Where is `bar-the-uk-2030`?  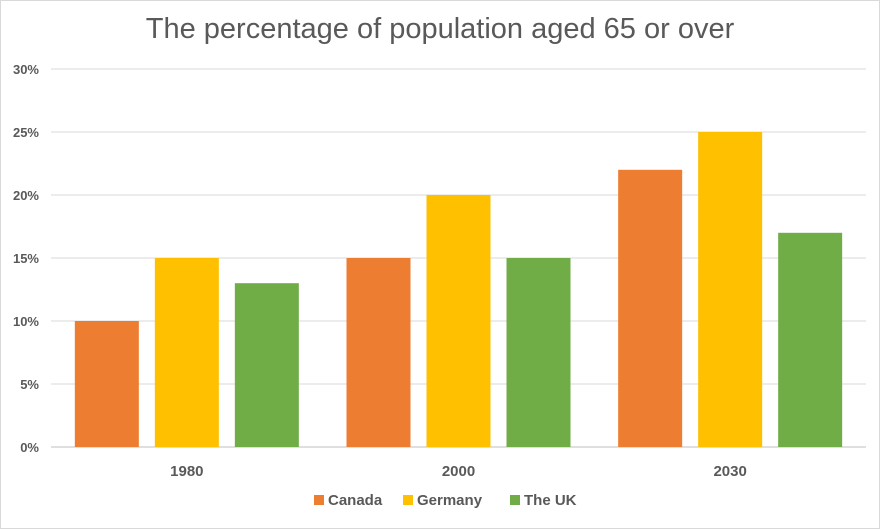 bar-the-uk-2030 is located at coordinates (810, 339).